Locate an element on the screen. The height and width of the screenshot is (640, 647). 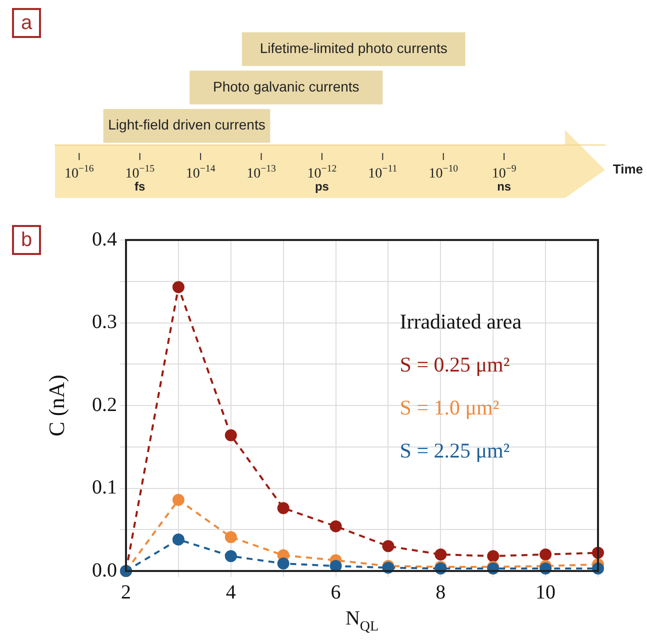
text: S = 1.0 μm² is located at coordinates (450, 407).